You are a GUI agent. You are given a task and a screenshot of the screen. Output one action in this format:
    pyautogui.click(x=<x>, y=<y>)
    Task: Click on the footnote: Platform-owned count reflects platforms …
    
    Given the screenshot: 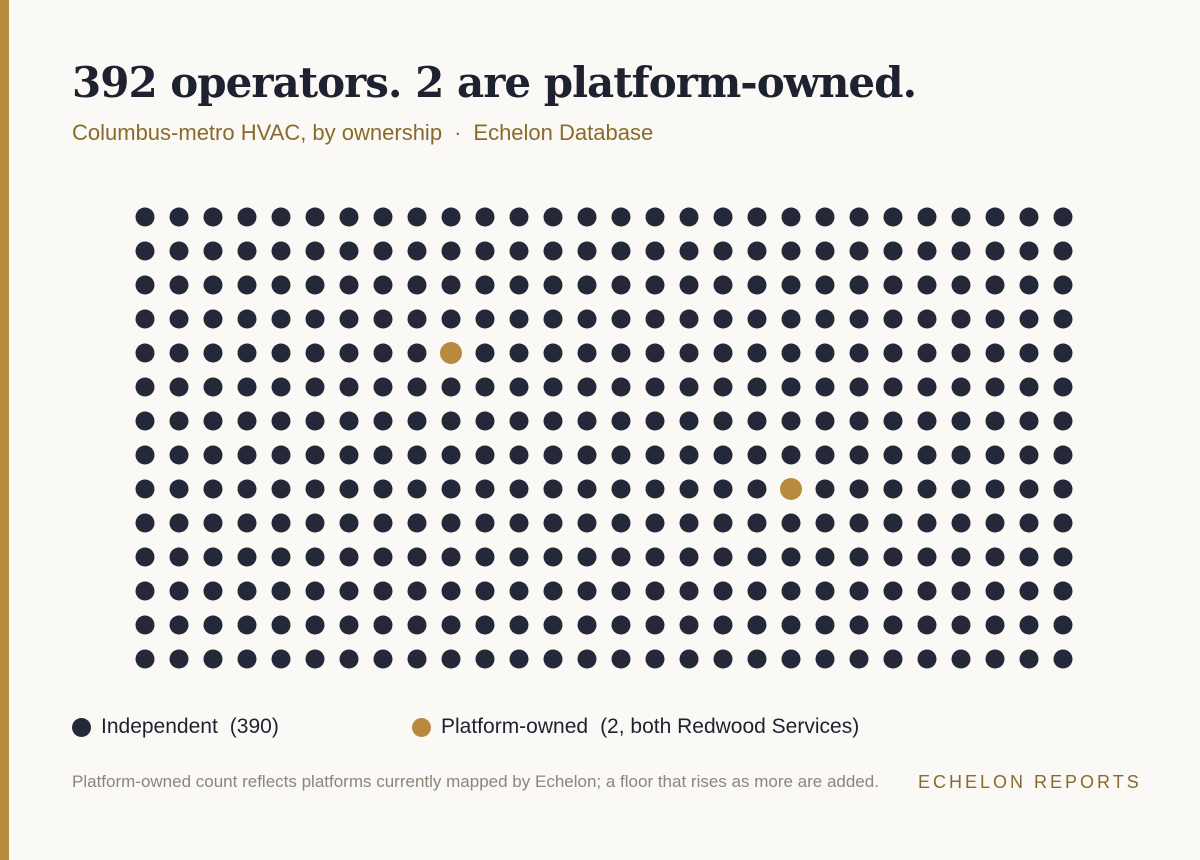 What is the action you would take?
    pyautogui.click(x=475, y=781)
    